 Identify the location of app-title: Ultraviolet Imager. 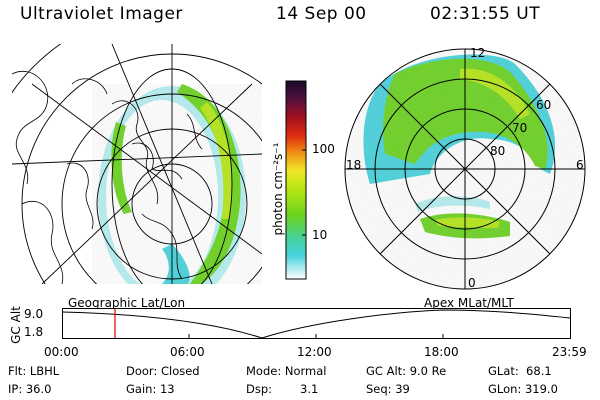
(101, 14).